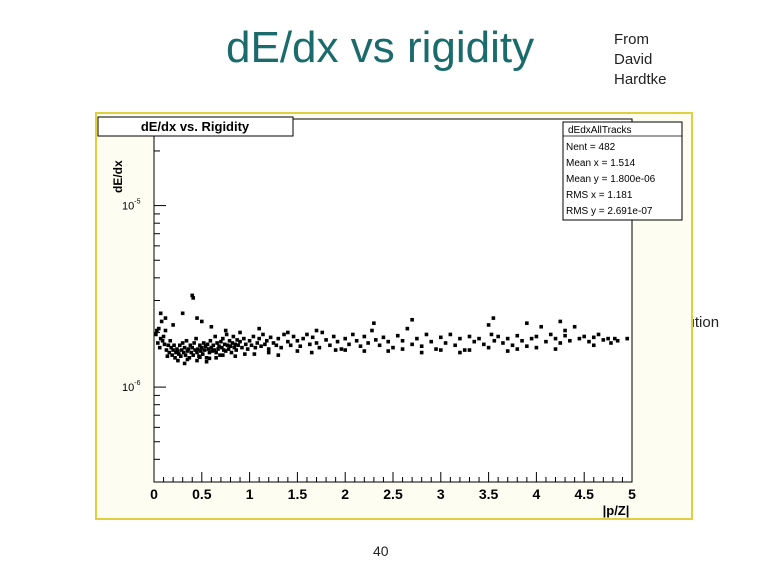 Image resolution: width=768 pixels, height=576 pixels. Describe the element at coordinates (345, 494) in the screenshot. I see `x-tick-label: 2` at that location.